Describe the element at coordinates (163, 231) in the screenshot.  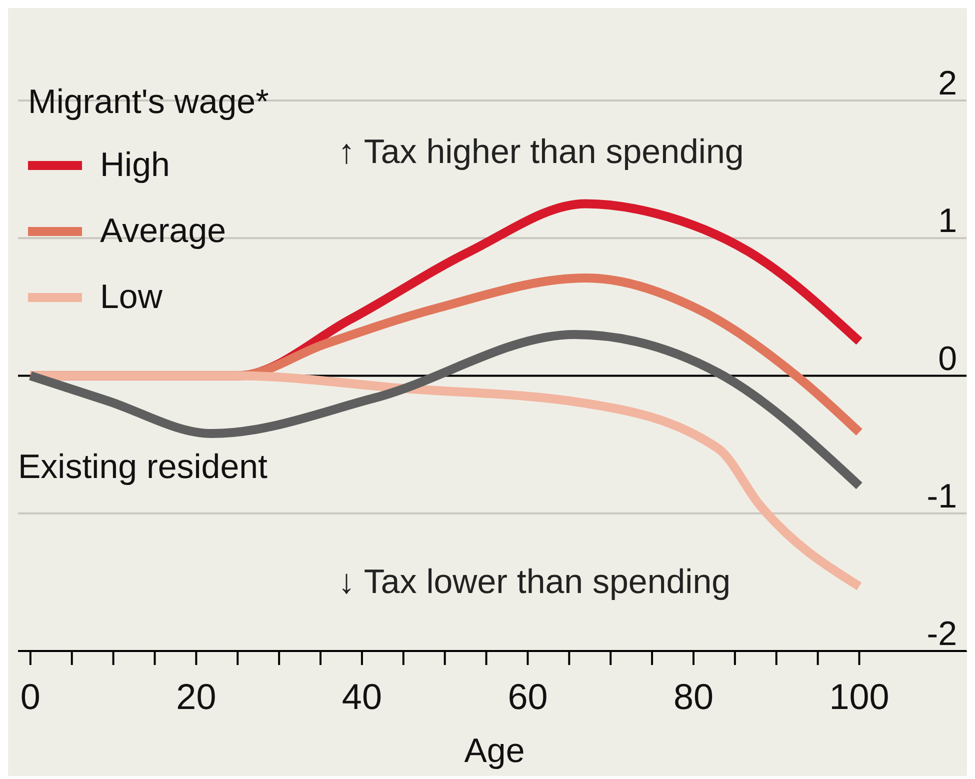
I see `legend-label: Average` at that location.